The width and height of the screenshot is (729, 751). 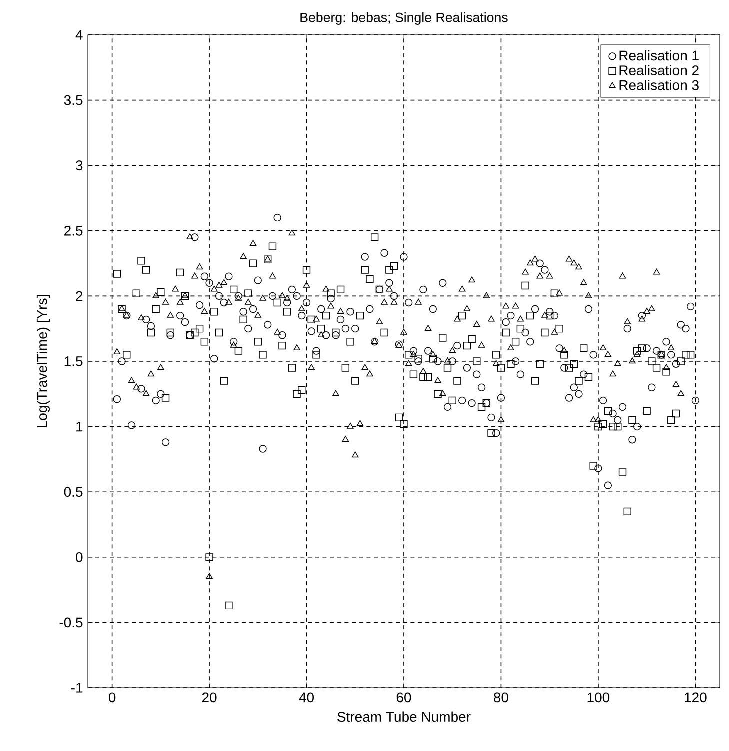 What do you see at coordinates (306, 697) in the screenshot?
I see `x-tick-label: 40` at bounding box center [306, 697].